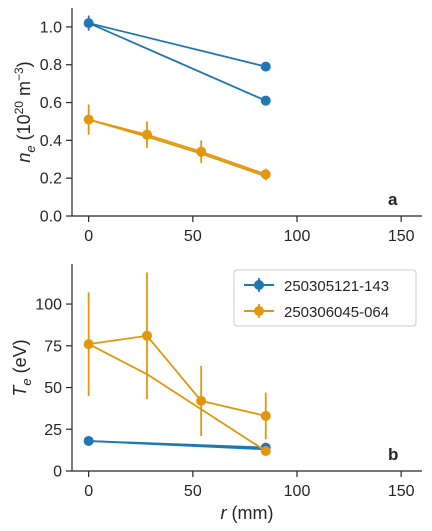 The image size is (432, 531). I want to click on panel-a-y-tick-label: 0.0, so click(51, 217).